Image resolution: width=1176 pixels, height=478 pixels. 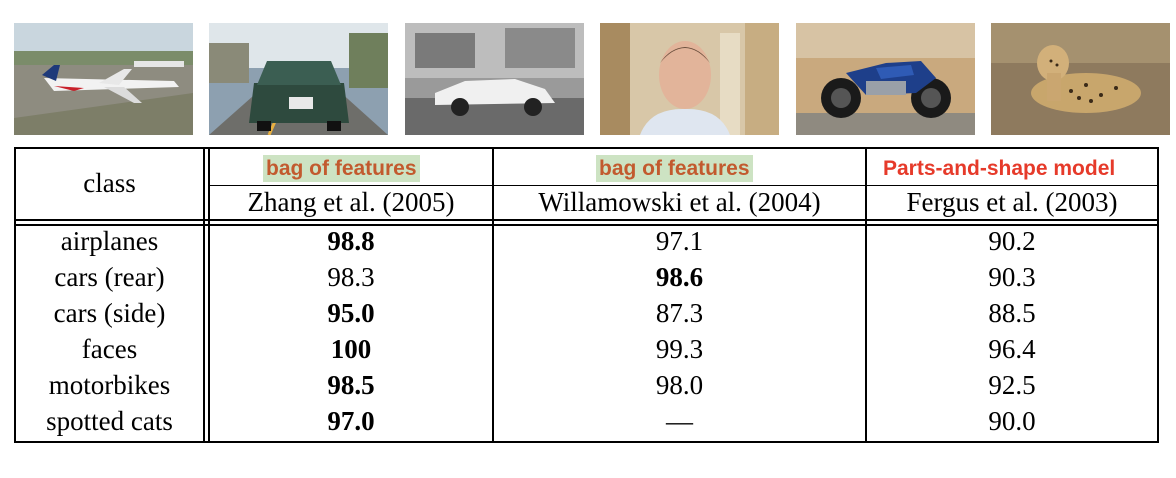 I want to click on table-border-left, so click(x=15, y=295).